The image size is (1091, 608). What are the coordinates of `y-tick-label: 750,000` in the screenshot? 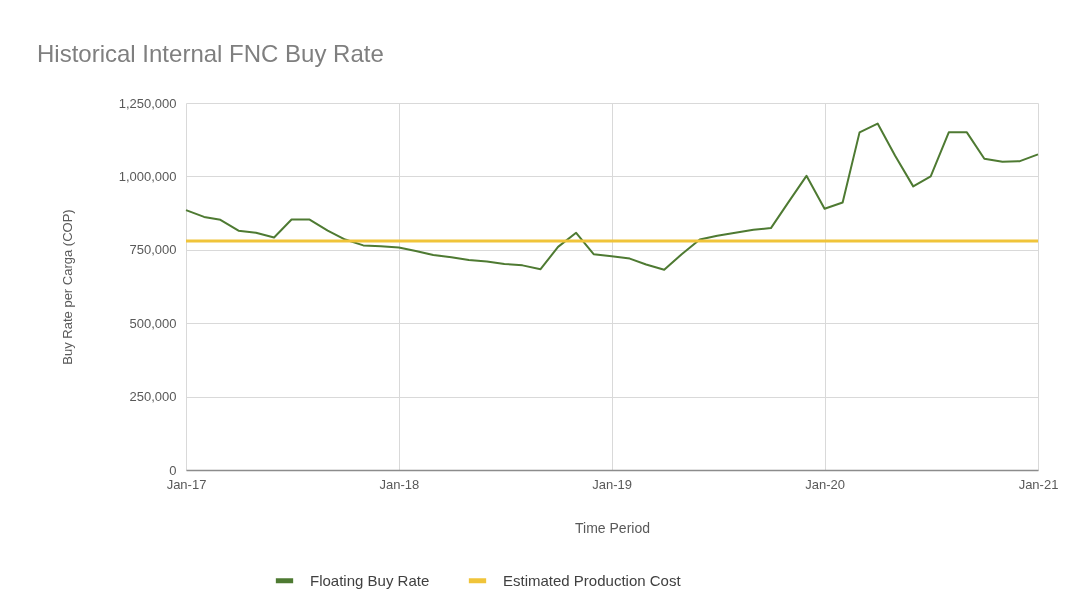 It's located at (153, 250).